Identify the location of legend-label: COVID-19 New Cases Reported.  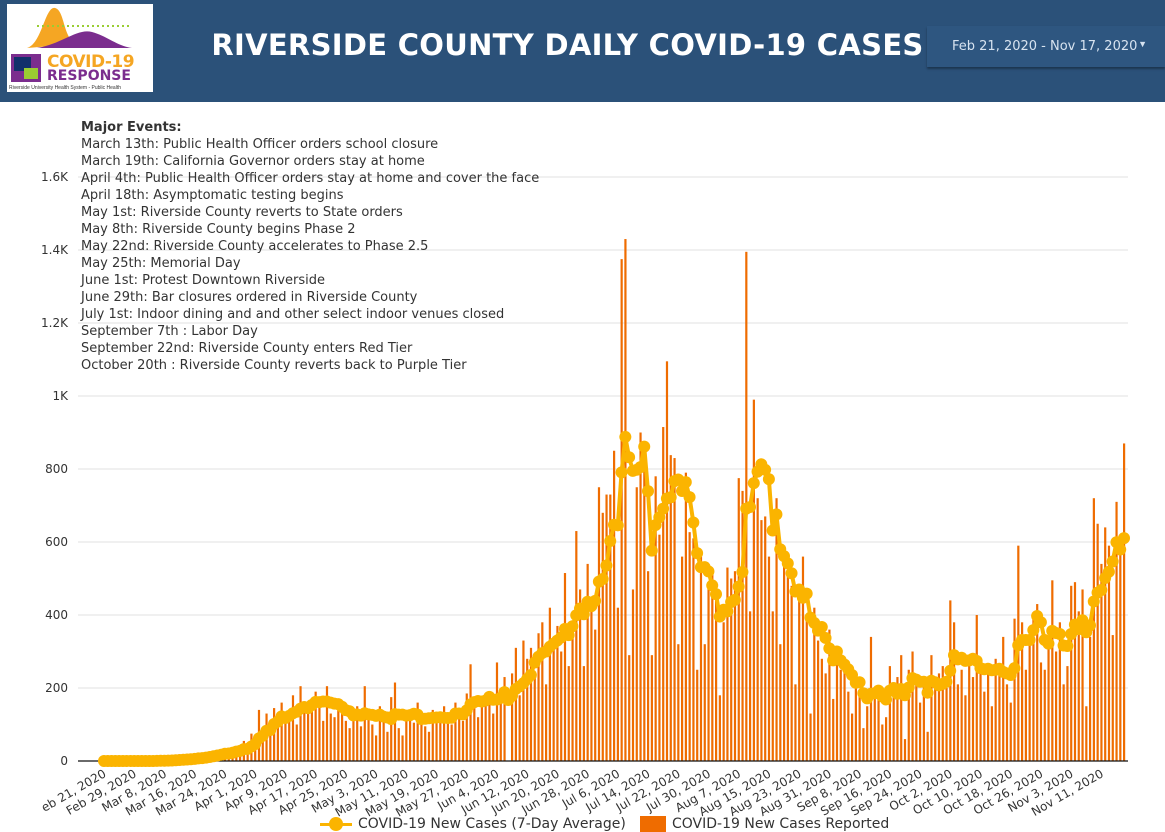
(781, 824).